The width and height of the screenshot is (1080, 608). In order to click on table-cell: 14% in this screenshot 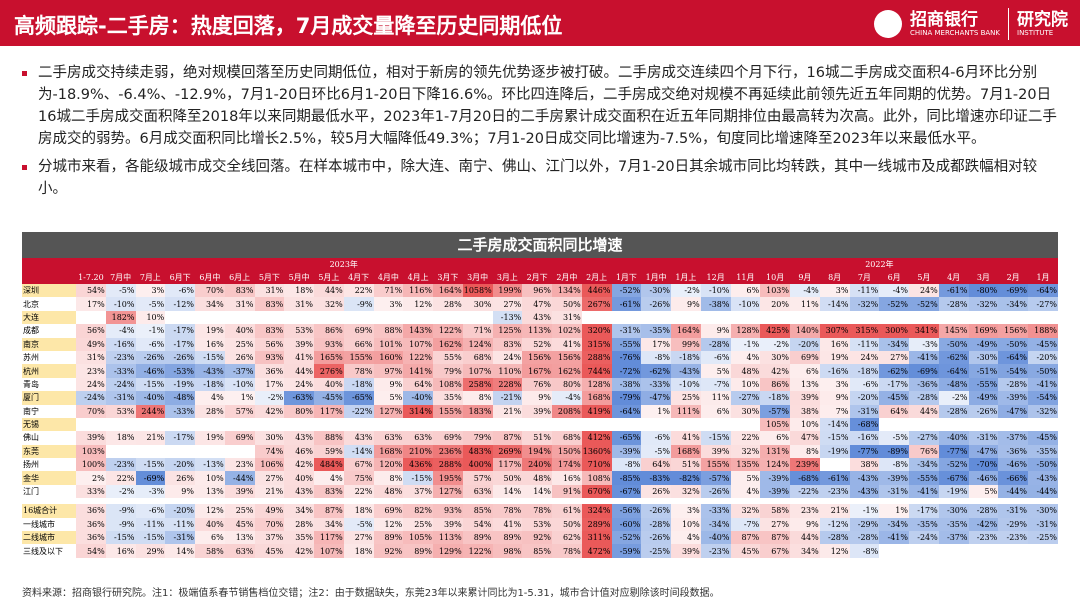, I will do `click(537, 493)`.